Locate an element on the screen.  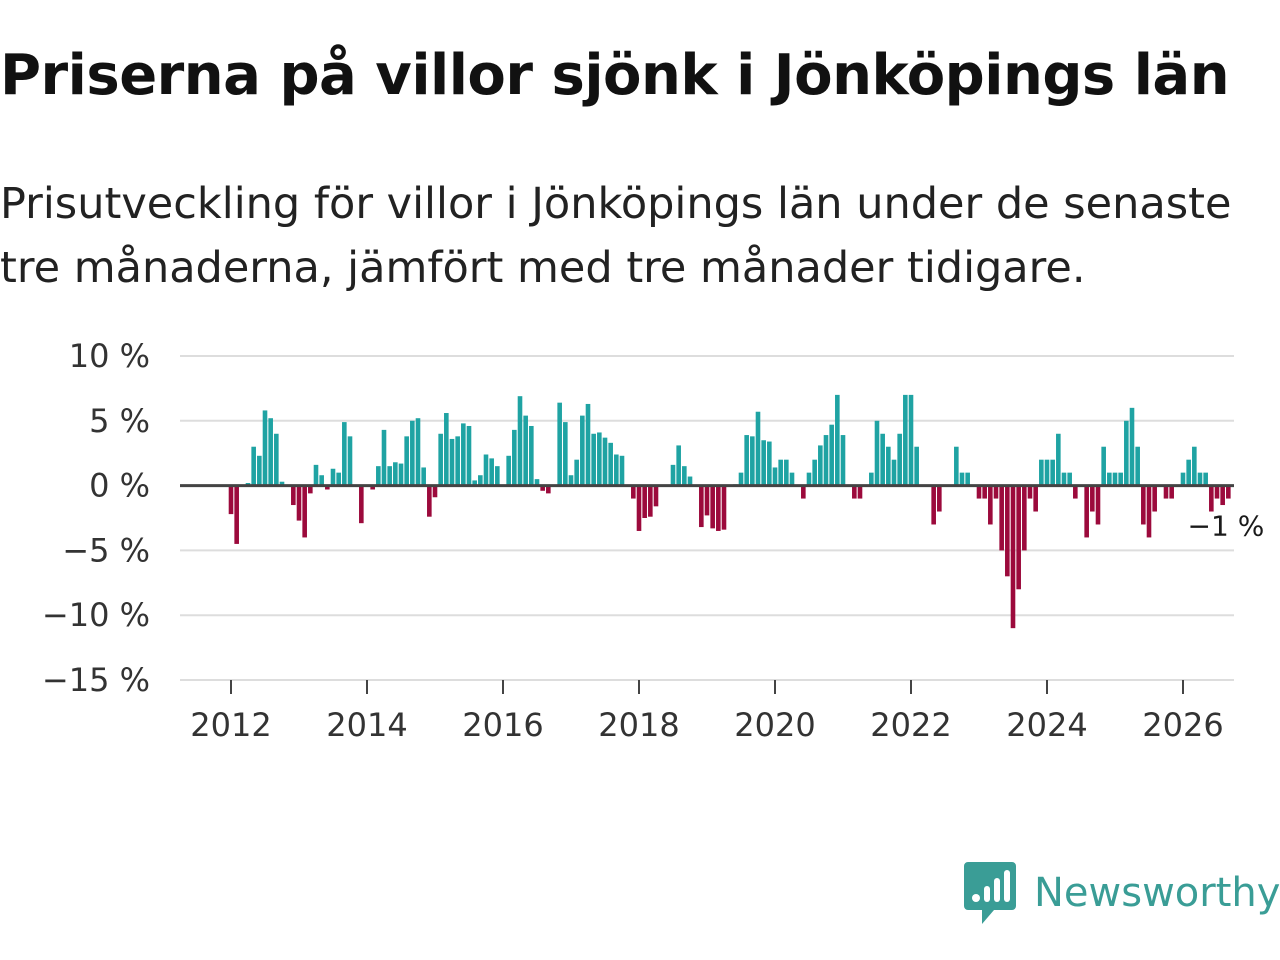
y-tick-label: −10 % is located at coordinates (96, 615).